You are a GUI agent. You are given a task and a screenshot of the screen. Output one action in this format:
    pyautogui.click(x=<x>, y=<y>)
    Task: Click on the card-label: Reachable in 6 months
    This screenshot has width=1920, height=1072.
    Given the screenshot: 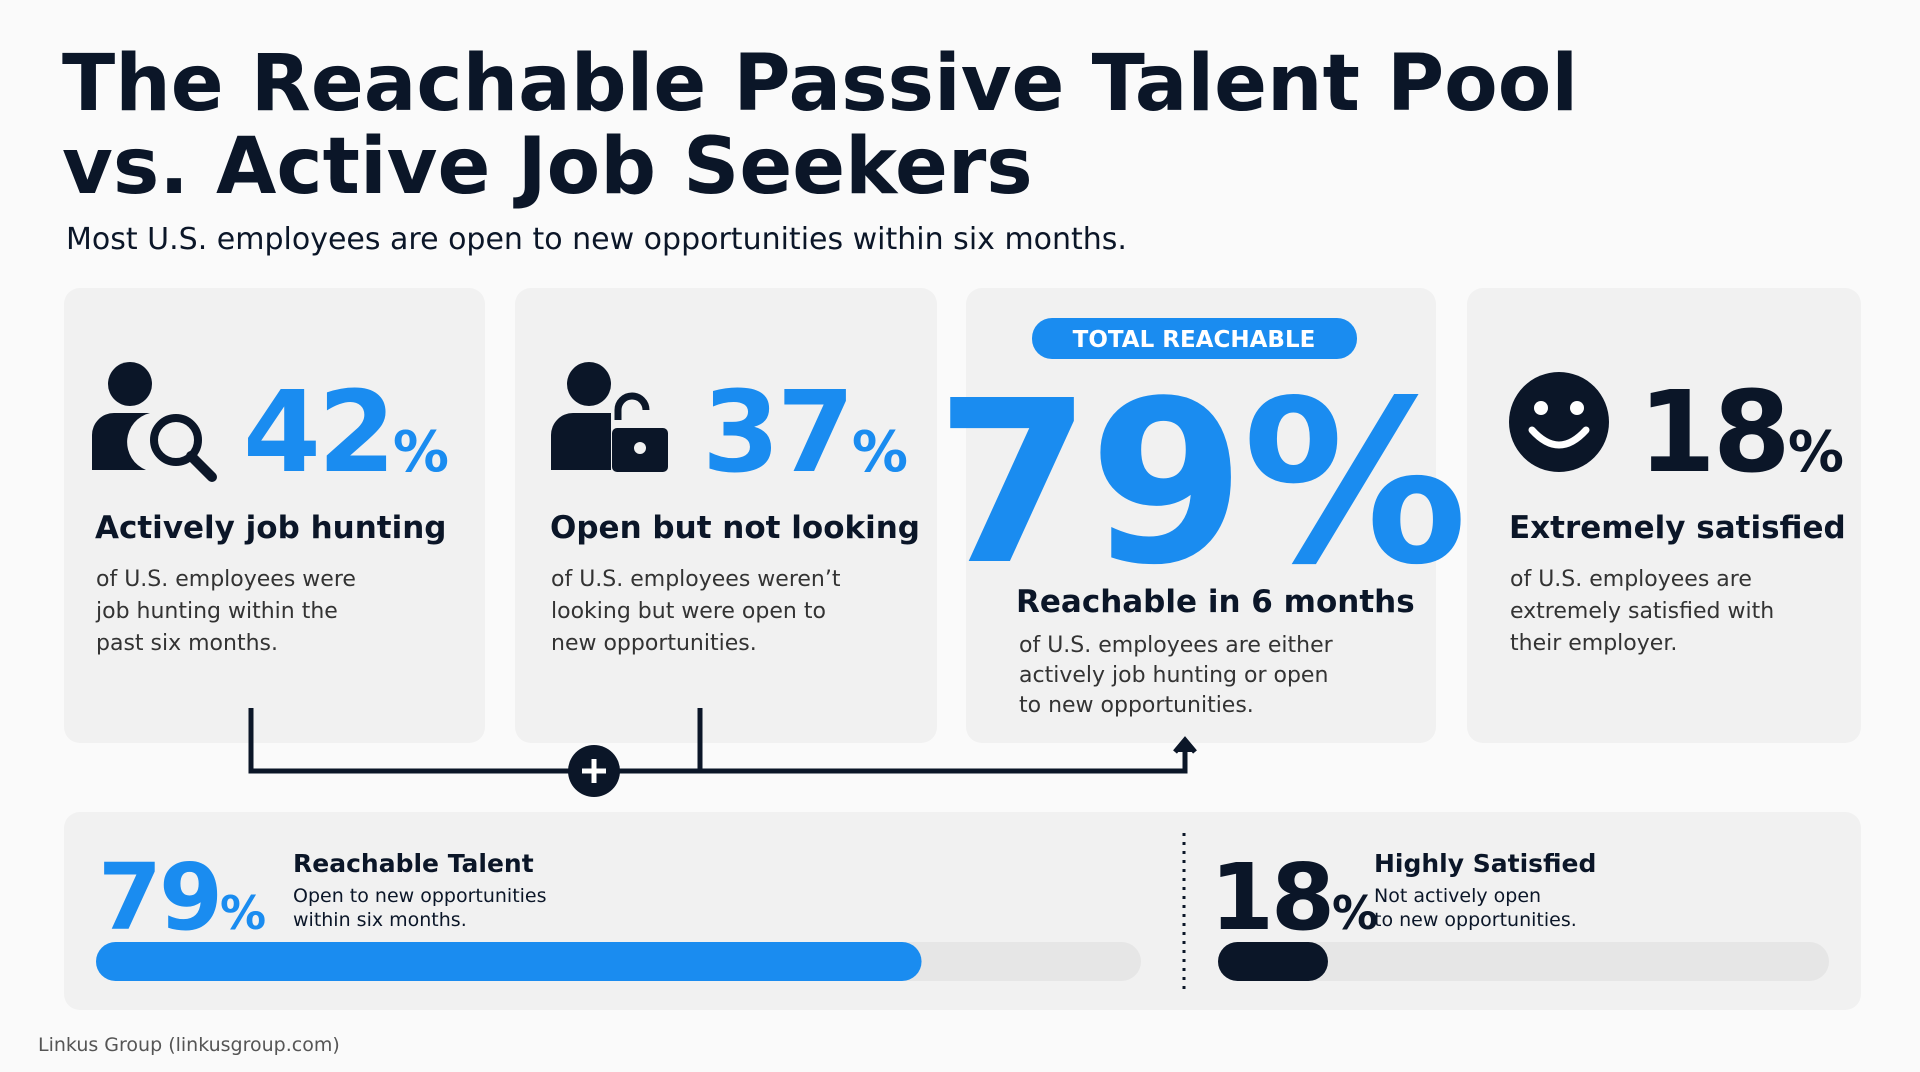 What is the action you would take?
    pyautogui.click(x=1215, y=602)
    